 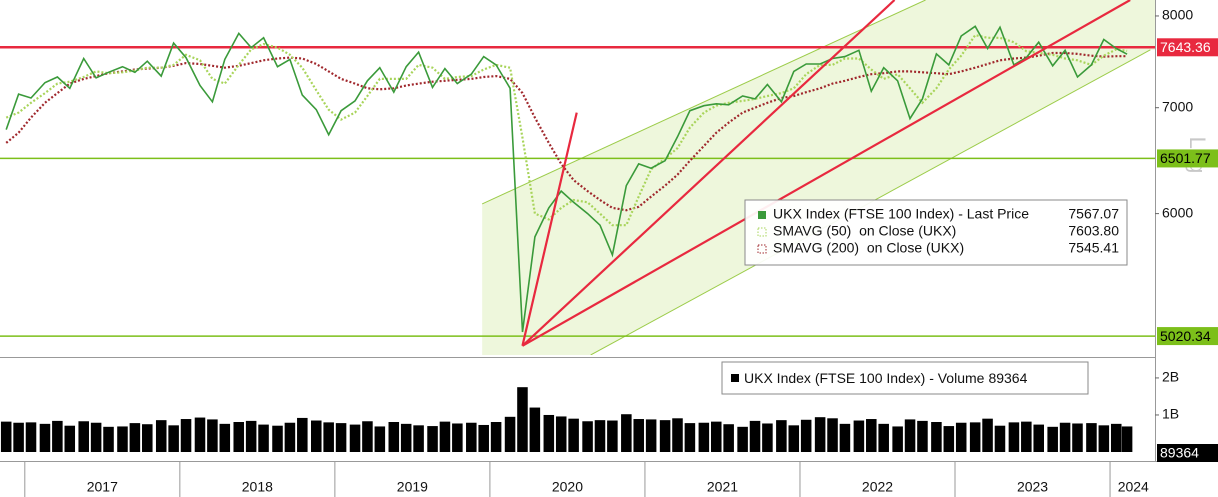 What do you see at coordinates (257, 487) in the screenshot?
I see `x-tick-label: 2018` at bounding box center [257, 487].